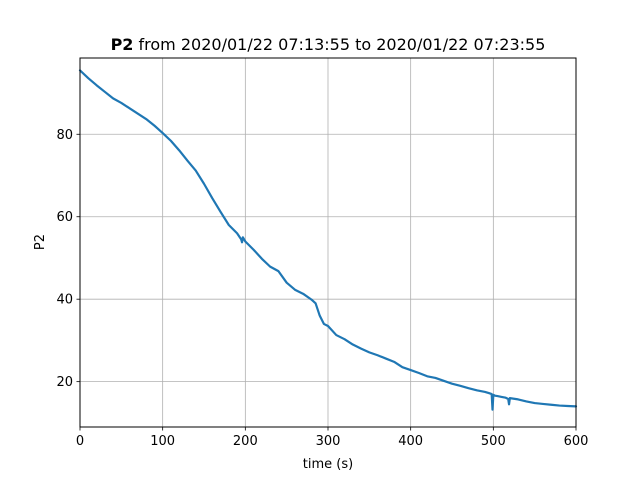 This screenshot has width=640, height=480. Describe the element at coordinates (328, 464) in the screenshot. I see `x-axis-label: time (s)` at that location.